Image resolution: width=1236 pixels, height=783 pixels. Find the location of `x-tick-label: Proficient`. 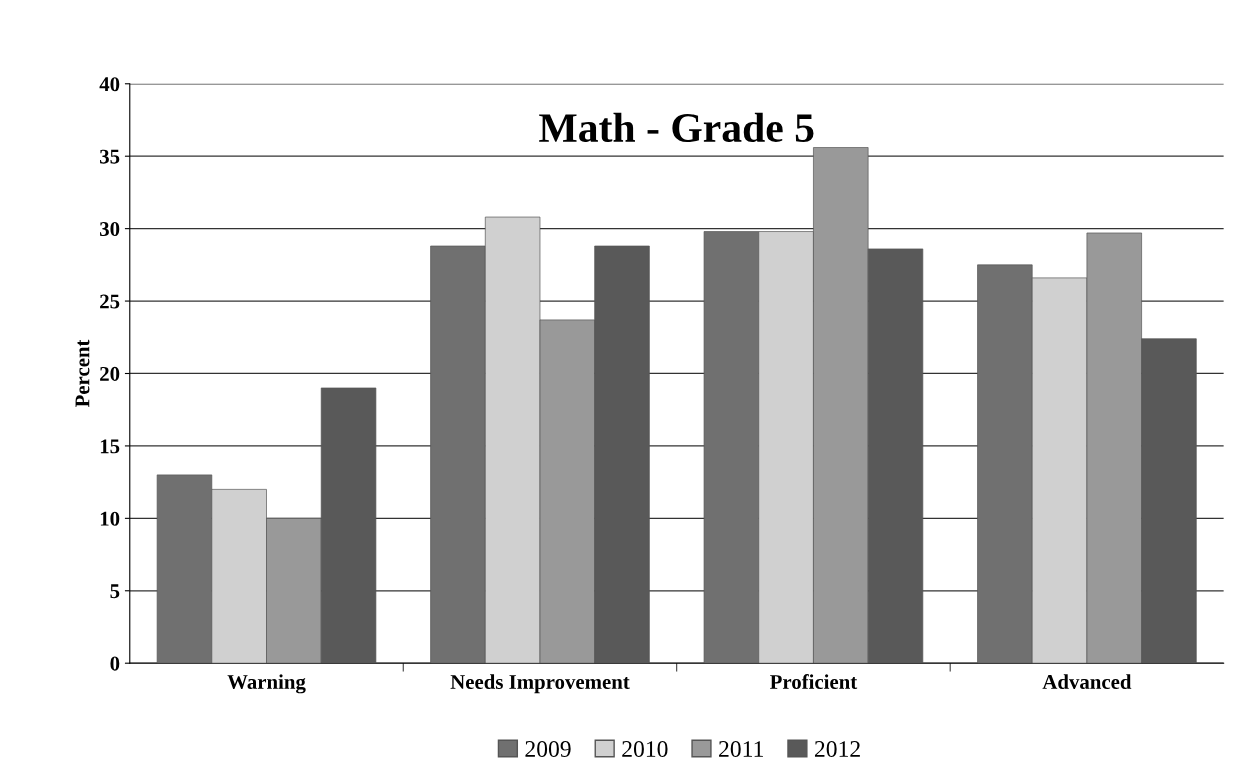

x-tick-label: Proficient is located at coordinates (814, 681).